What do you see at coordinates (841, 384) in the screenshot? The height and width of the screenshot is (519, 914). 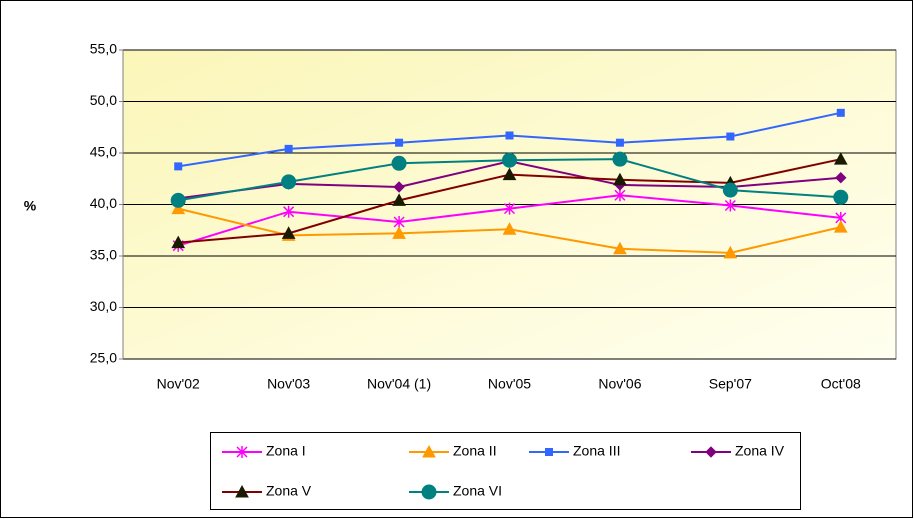 I see `x-tick-label: Oct'08` at bounding box center [841, 384].